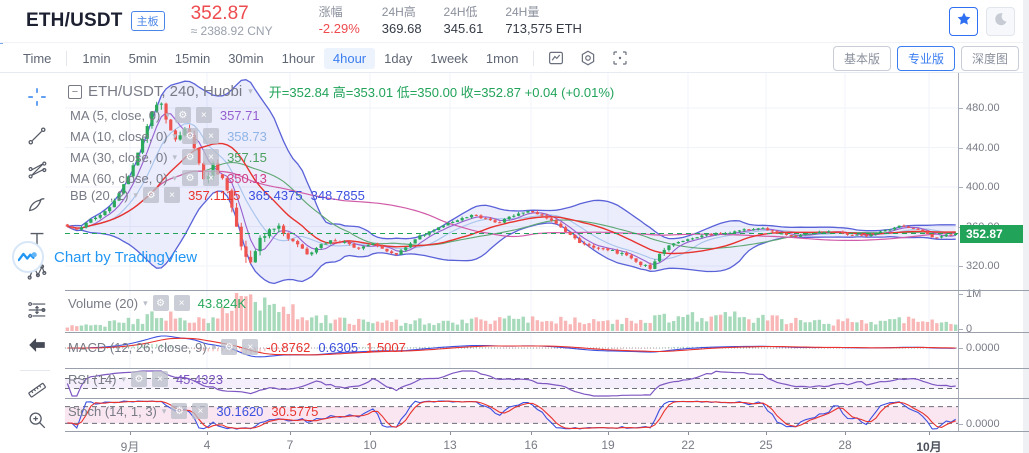 This screenshot has height=453, width=1029. Describe the element at coordinates (35, 370) in the screenshot. I see `toolbar-divider` at that location.